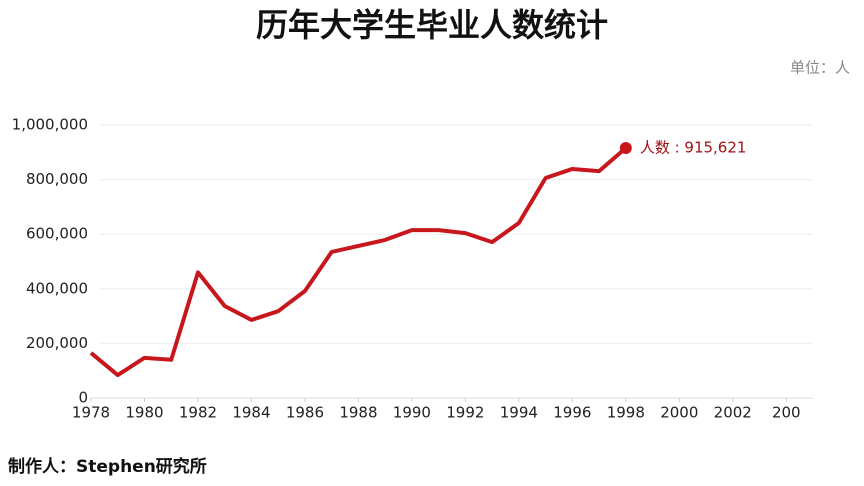 This screenshot has width=864, height=486. I want to click on x-tick-label: 1990, so click(412, 413).